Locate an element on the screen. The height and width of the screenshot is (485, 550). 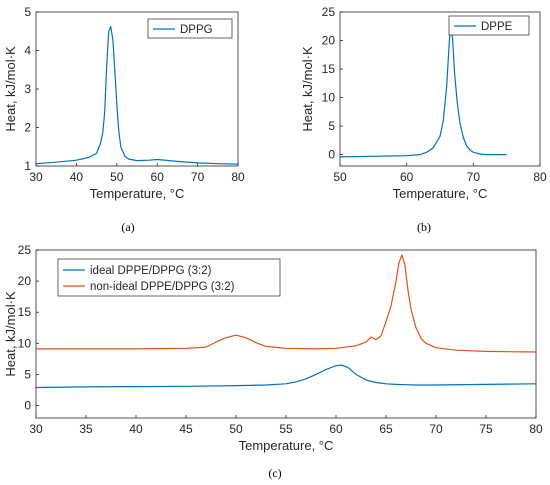
x-tick-label-a-0: 30 is located at coordinates (36, 177).